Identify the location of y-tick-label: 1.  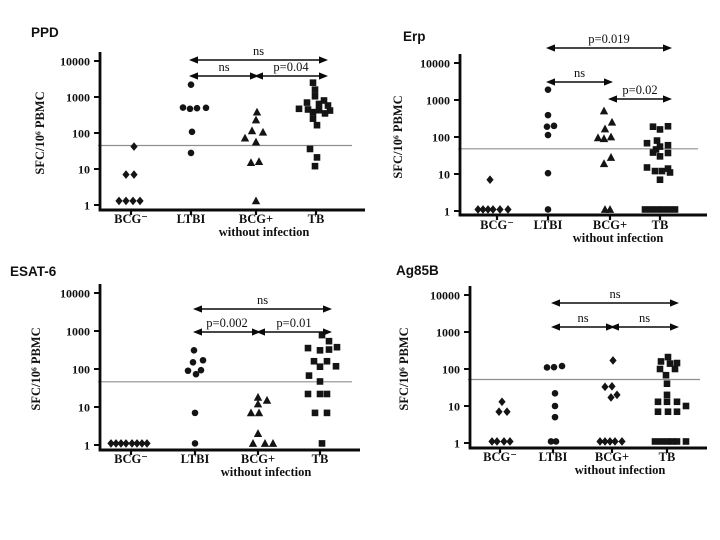
(447, 212).